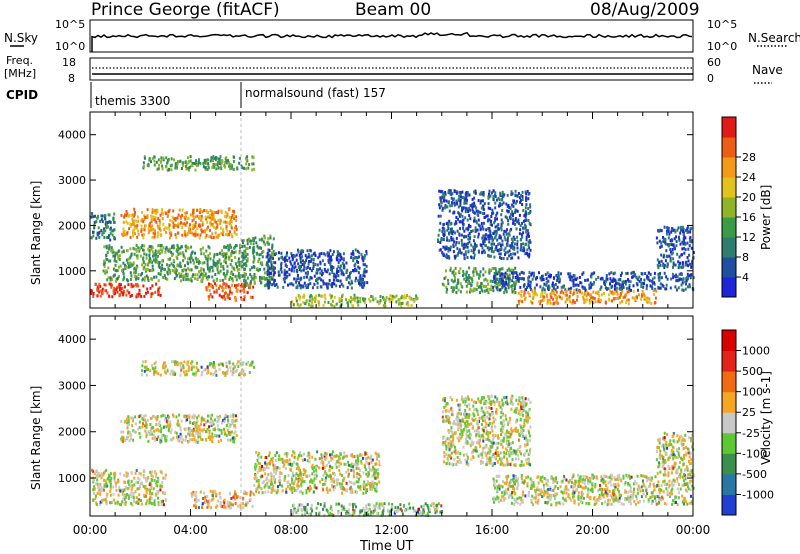 The width and height of the screenshot is (800, 554). I want to click on station-title: Prince George (fitACF), so click(185, 10).